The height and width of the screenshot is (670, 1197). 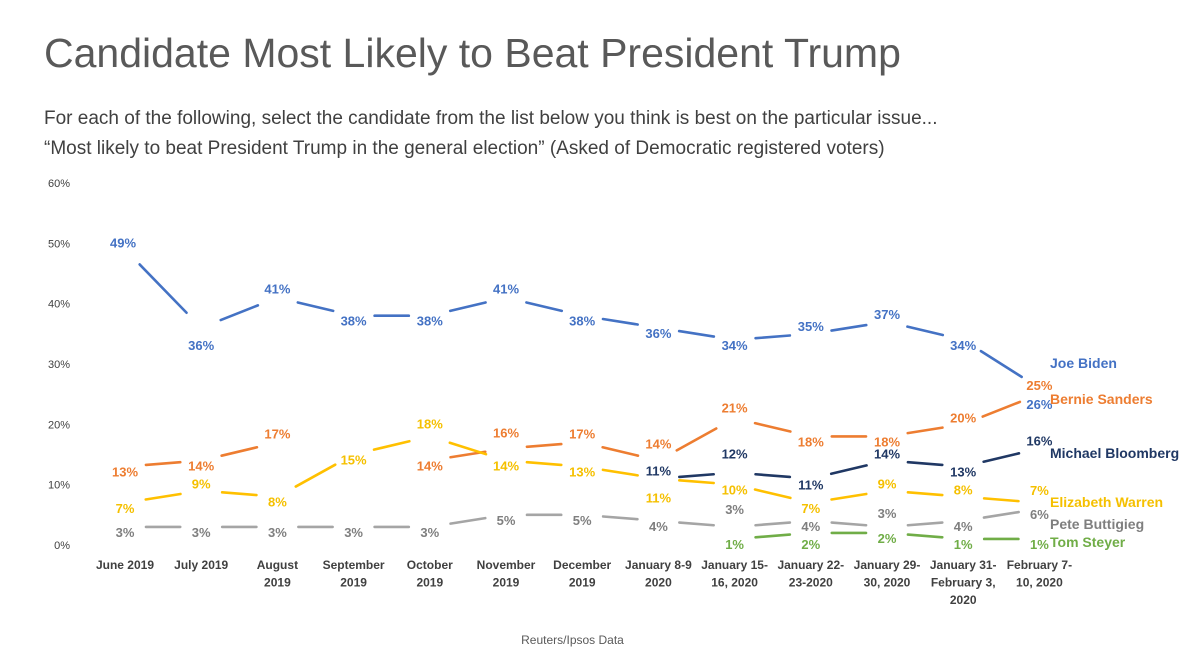 I want to click on bernie-sanders-data-label: 21%, so click(x=735, y=407).